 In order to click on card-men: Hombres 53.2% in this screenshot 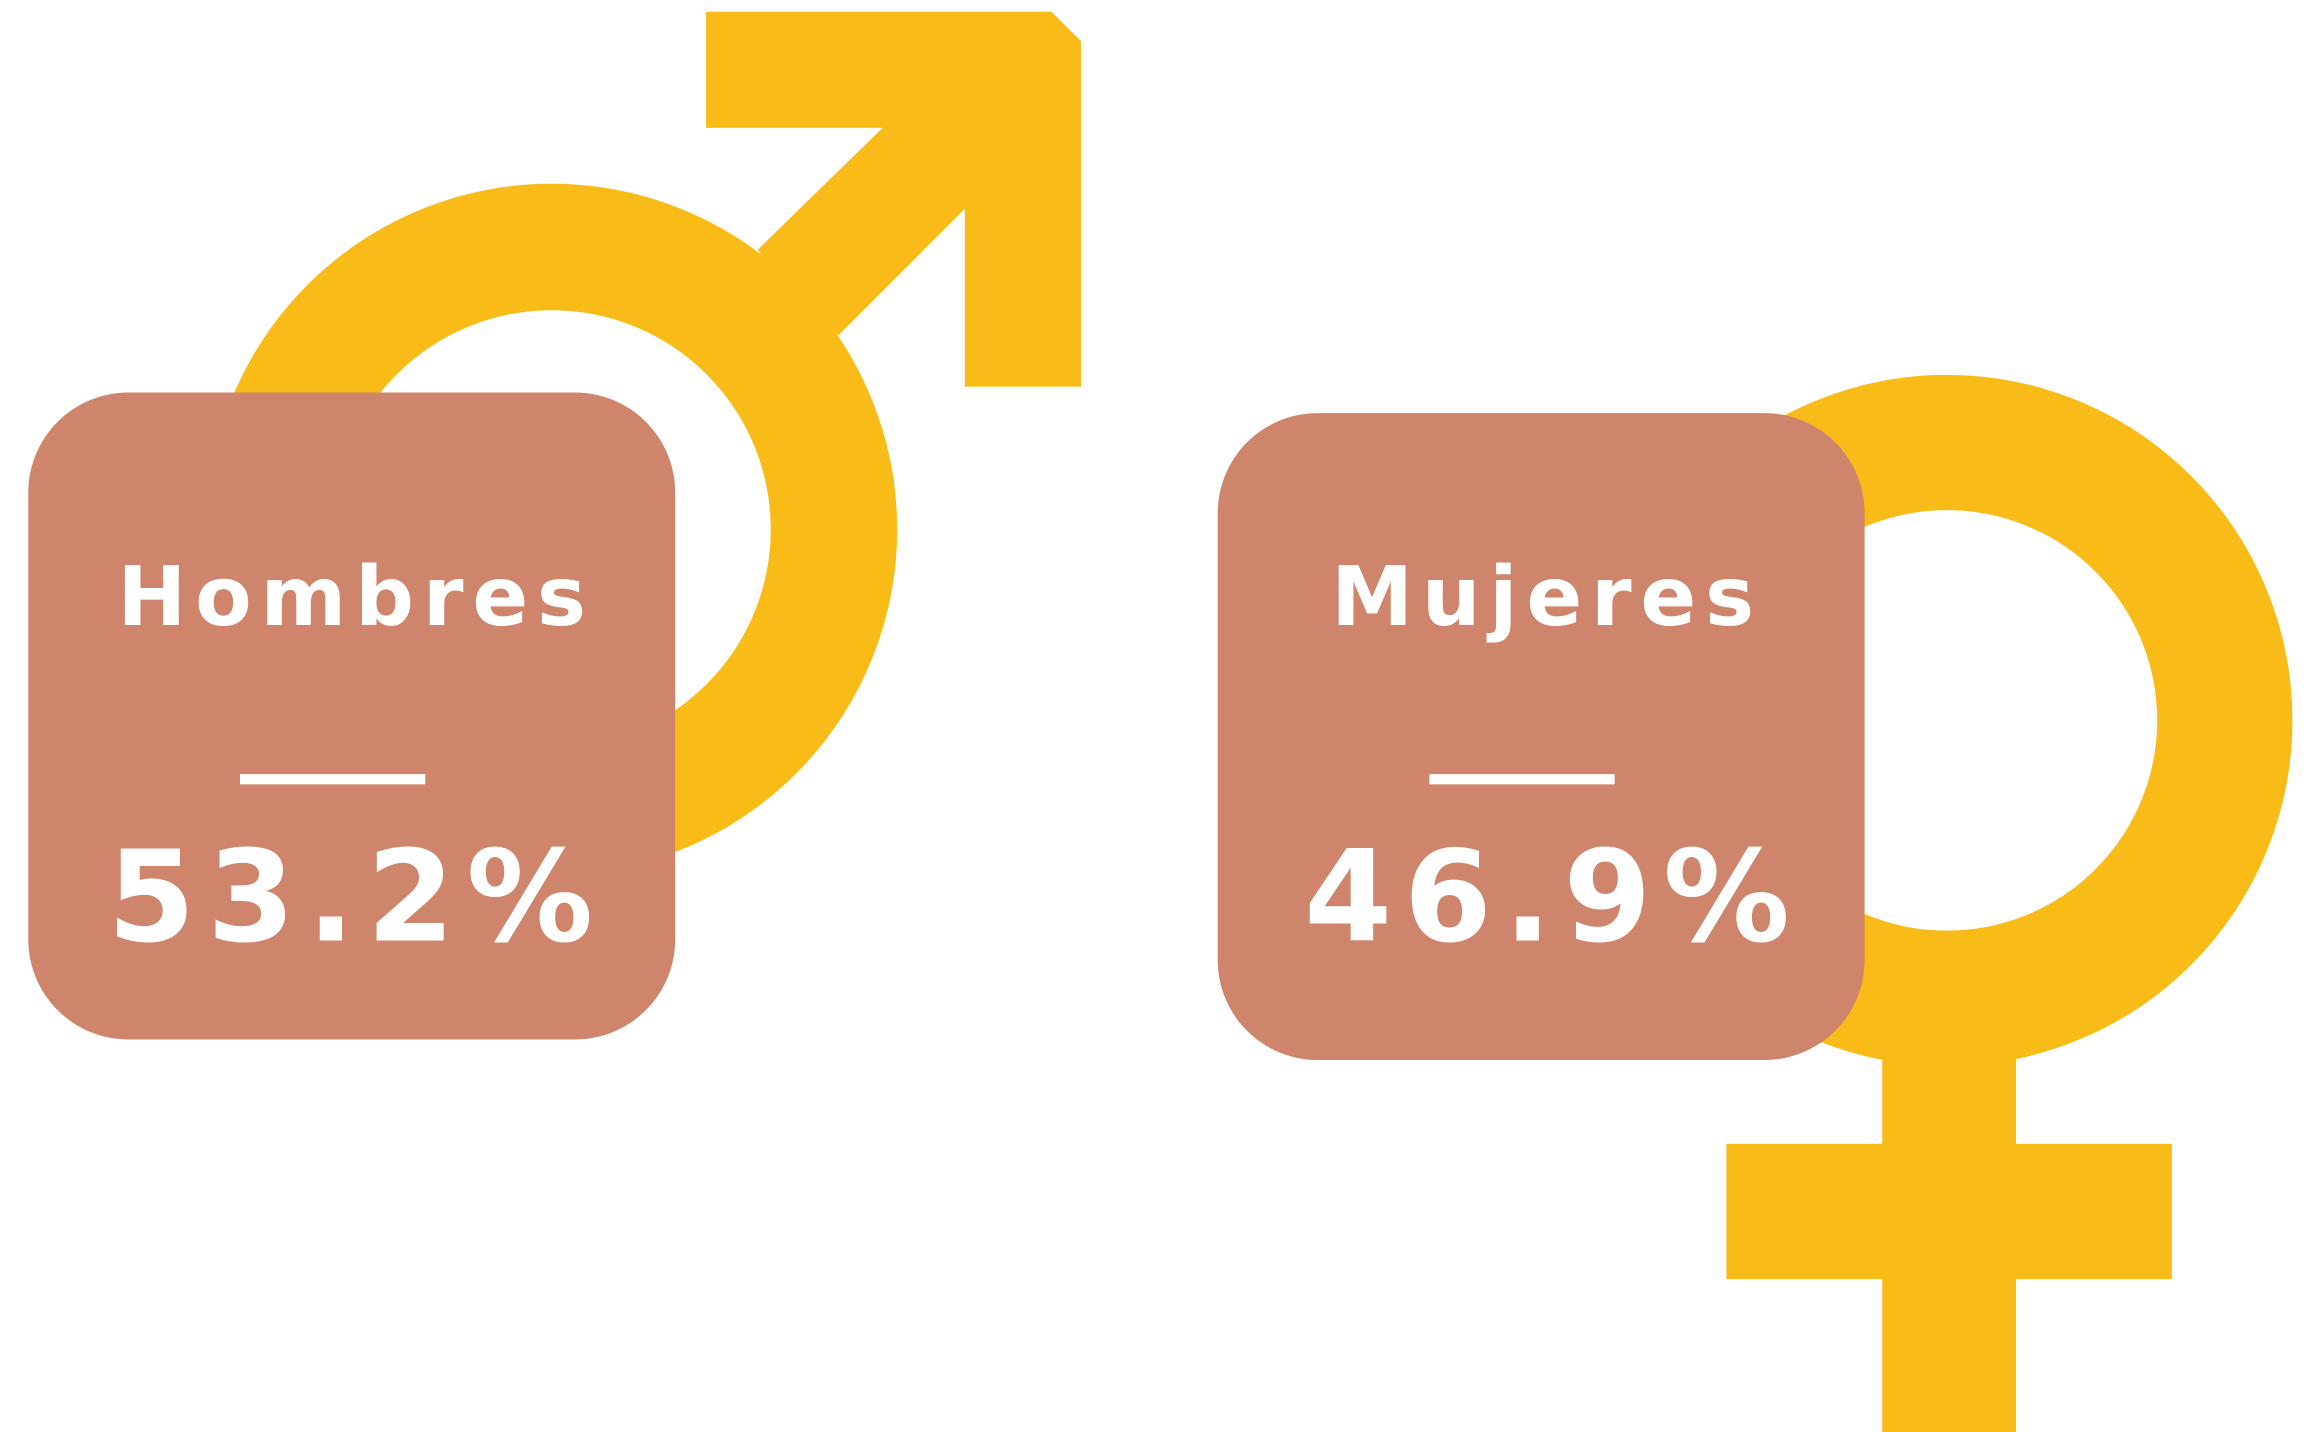, I will do `click(352, 716)`.